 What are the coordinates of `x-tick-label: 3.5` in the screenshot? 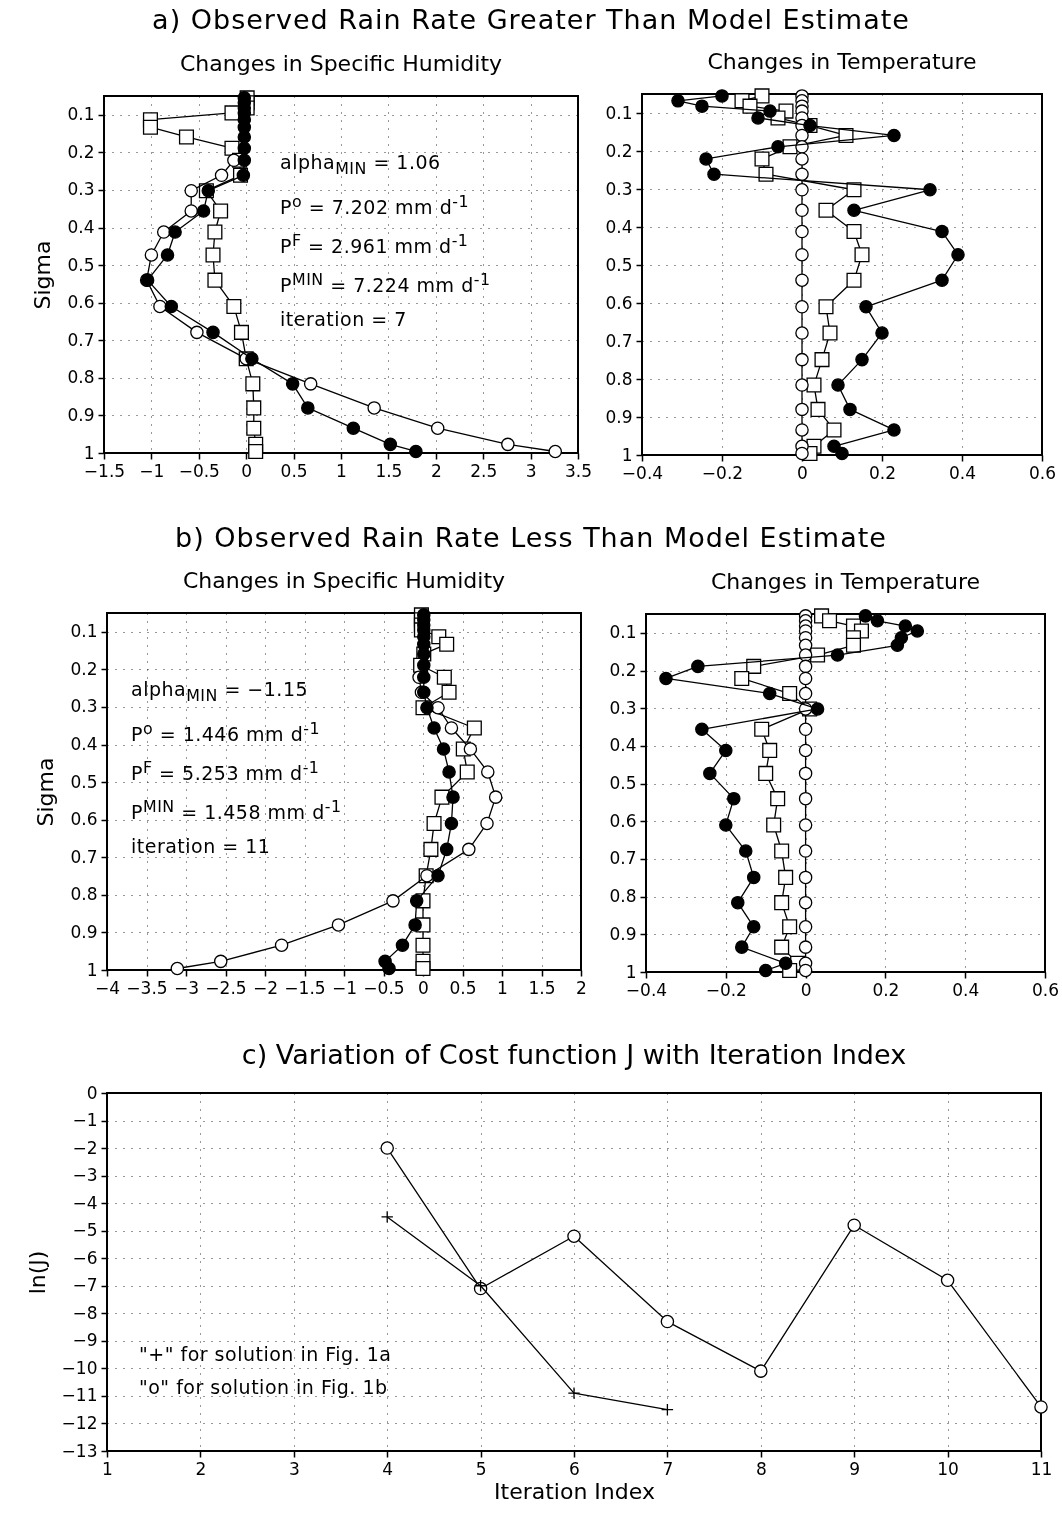 It's located at (578, 470).